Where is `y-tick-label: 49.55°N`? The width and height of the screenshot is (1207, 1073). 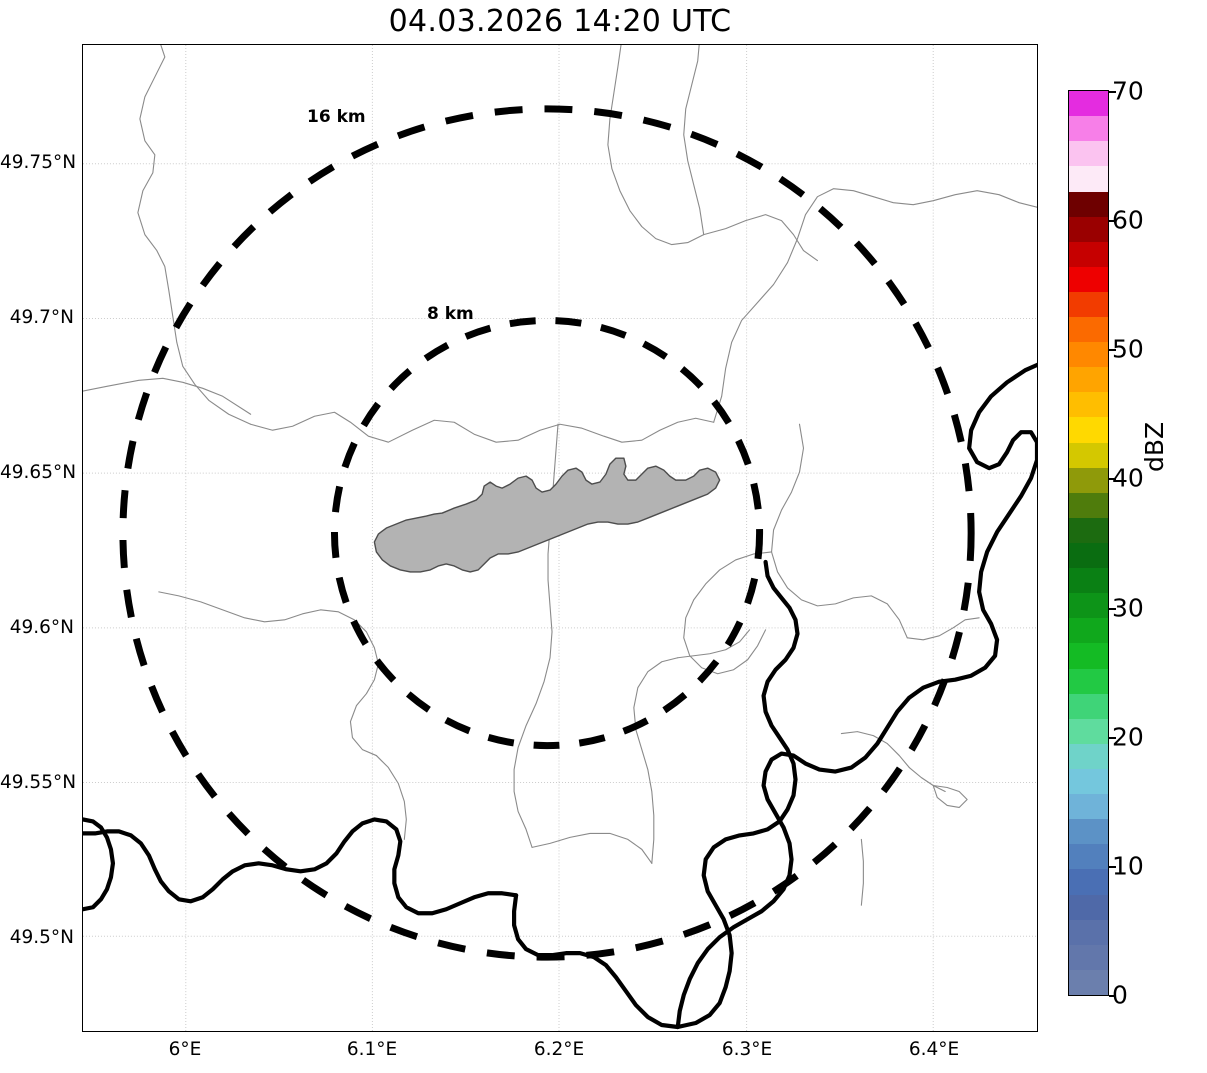 y-tick-label: 49.55°N is located at coordinates (38, 782).